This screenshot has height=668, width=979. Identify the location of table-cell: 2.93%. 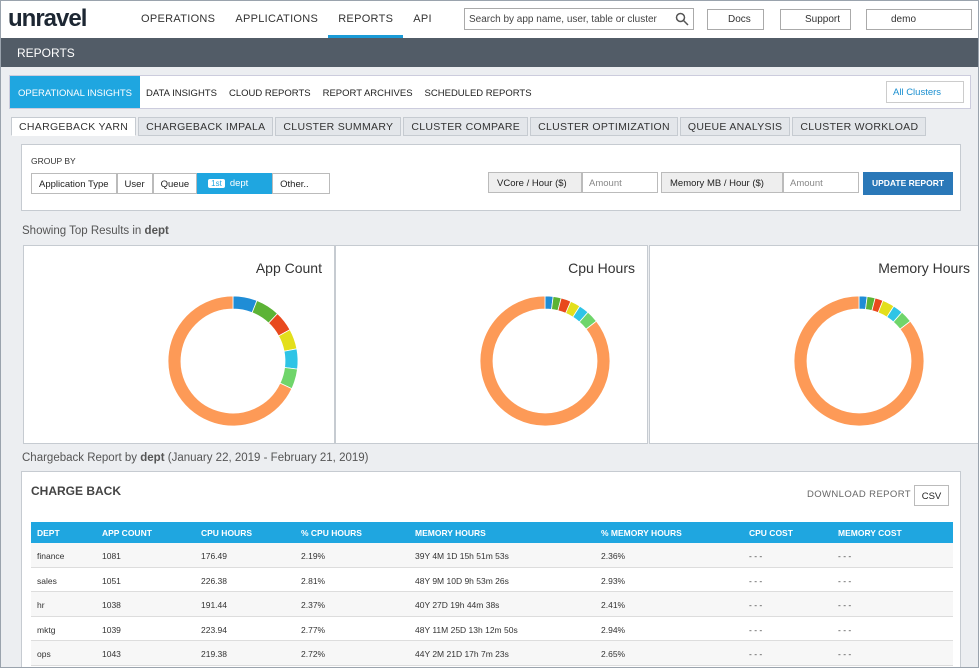
(613, 580).